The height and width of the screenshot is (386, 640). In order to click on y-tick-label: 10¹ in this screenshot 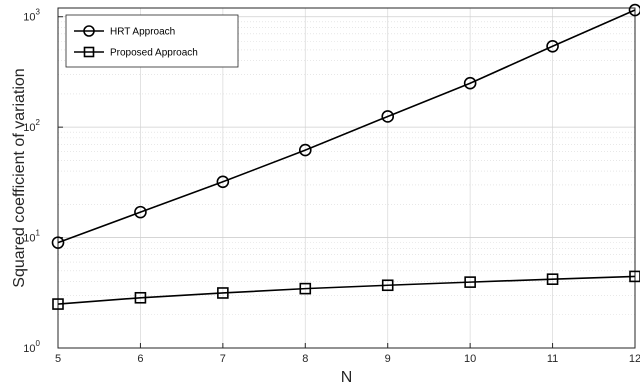, I will do `click(31, 237)`.